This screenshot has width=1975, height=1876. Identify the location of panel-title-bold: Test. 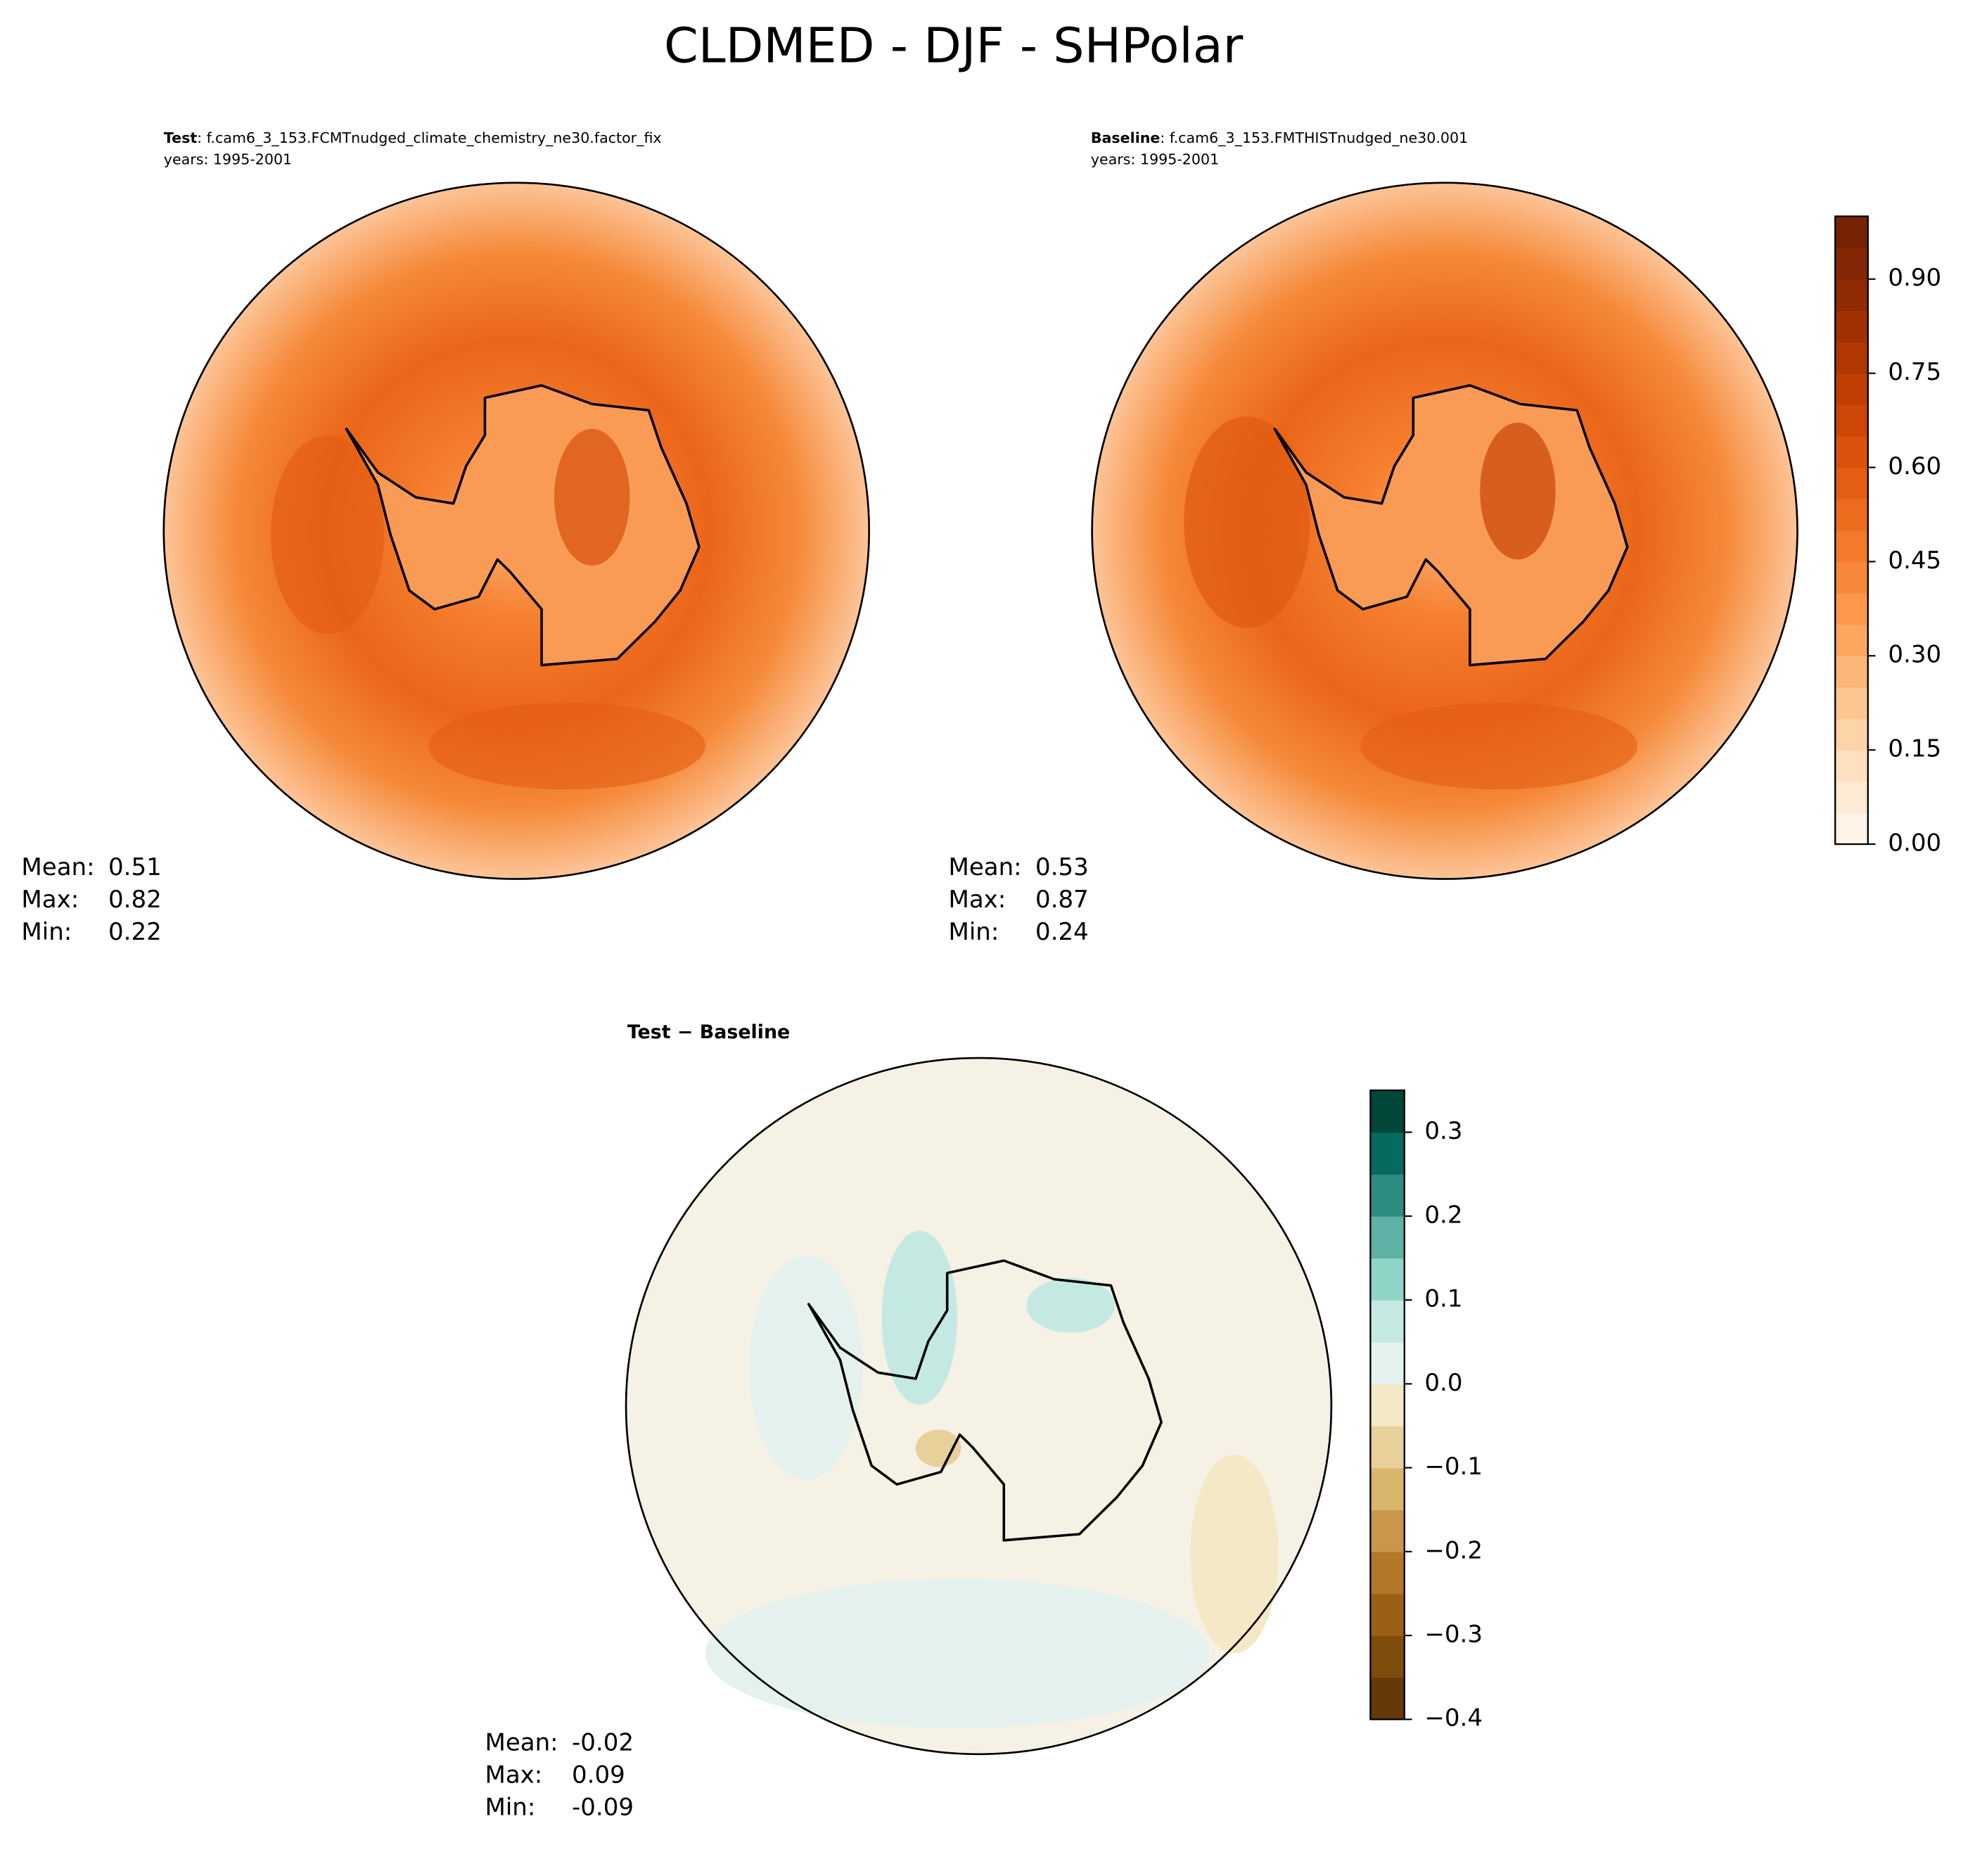
(181, 137).